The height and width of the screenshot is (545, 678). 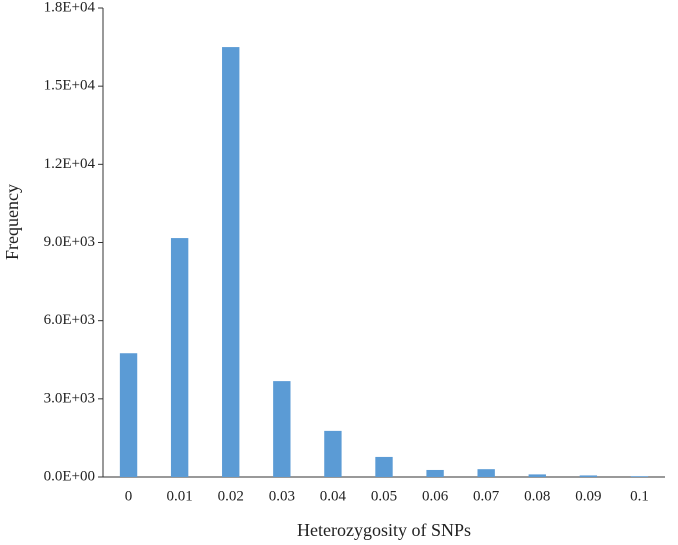 What do you see at coordinates (69, 242) in the screenshot?
I see `y-tick-label: 9.0E+03` at bounding box center [69, 242].